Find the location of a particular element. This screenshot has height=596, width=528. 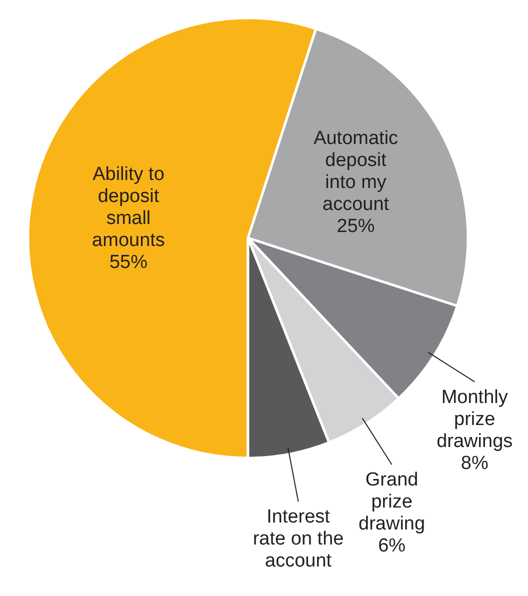

data-label: 8% is located at coordinates (474, 463).